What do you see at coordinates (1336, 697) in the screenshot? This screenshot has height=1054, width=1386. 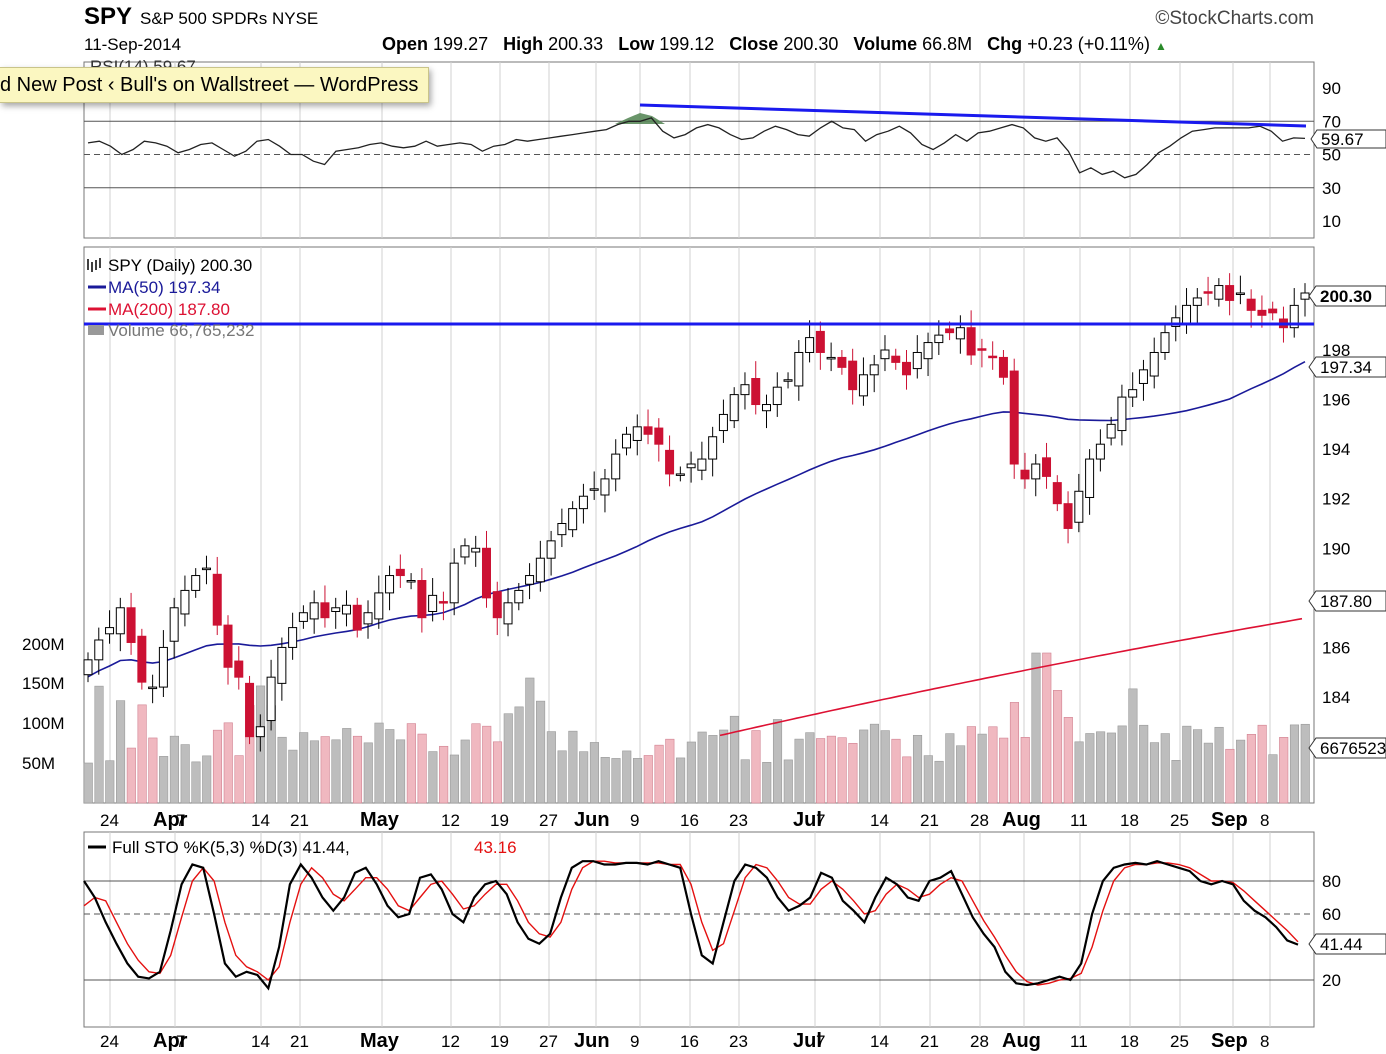 I see `price-tick-label: 184` at bounding box center [1336, 697].